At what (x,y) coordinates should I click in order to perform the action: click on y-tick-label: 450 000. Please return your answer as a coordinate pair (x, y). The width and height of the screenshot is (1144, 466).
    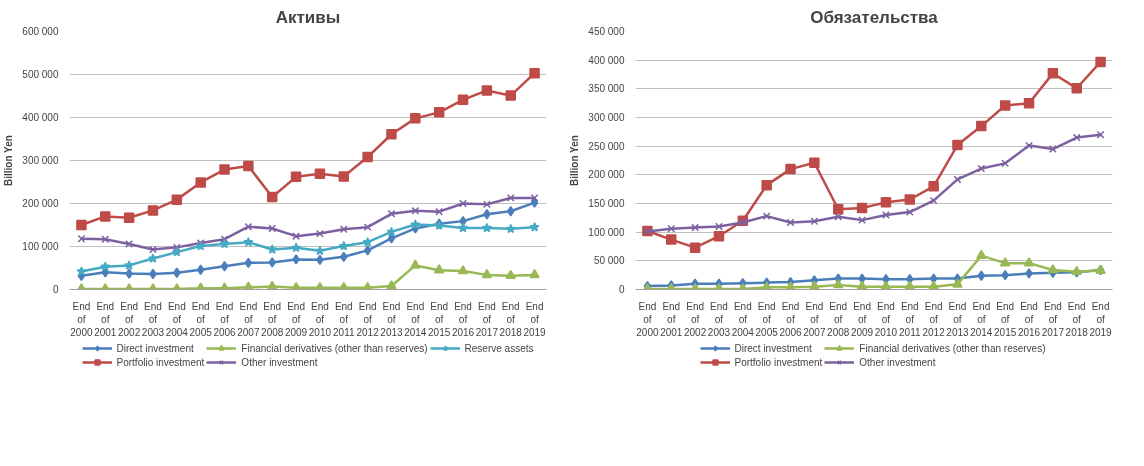
    Looking at the image, I should click on (606, 31).